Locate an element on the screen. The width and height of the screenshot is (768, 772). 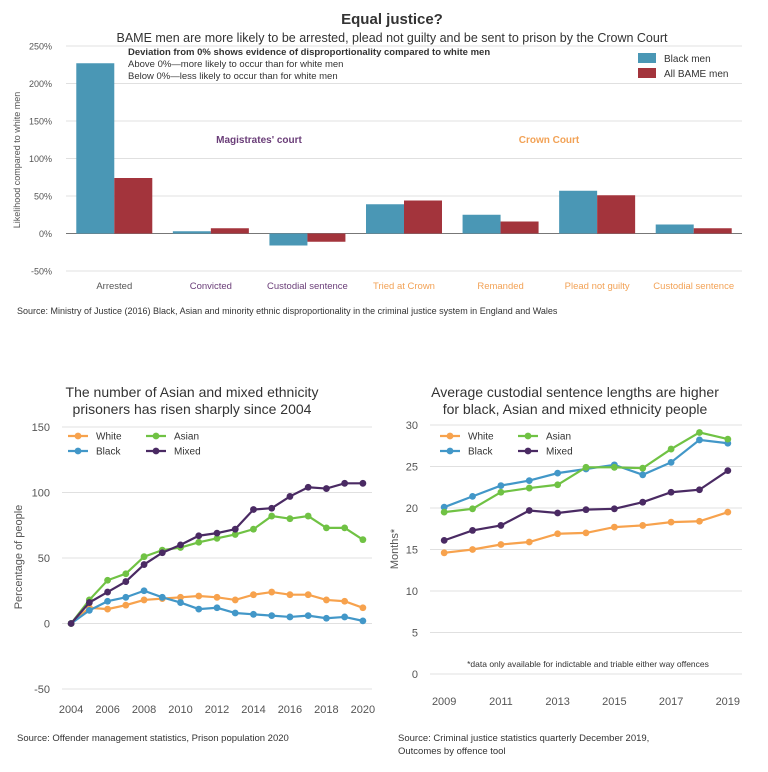
sentence-chart-y-axis: 0 5 10 15 20 25 30 is located at coordinates (412, 550).